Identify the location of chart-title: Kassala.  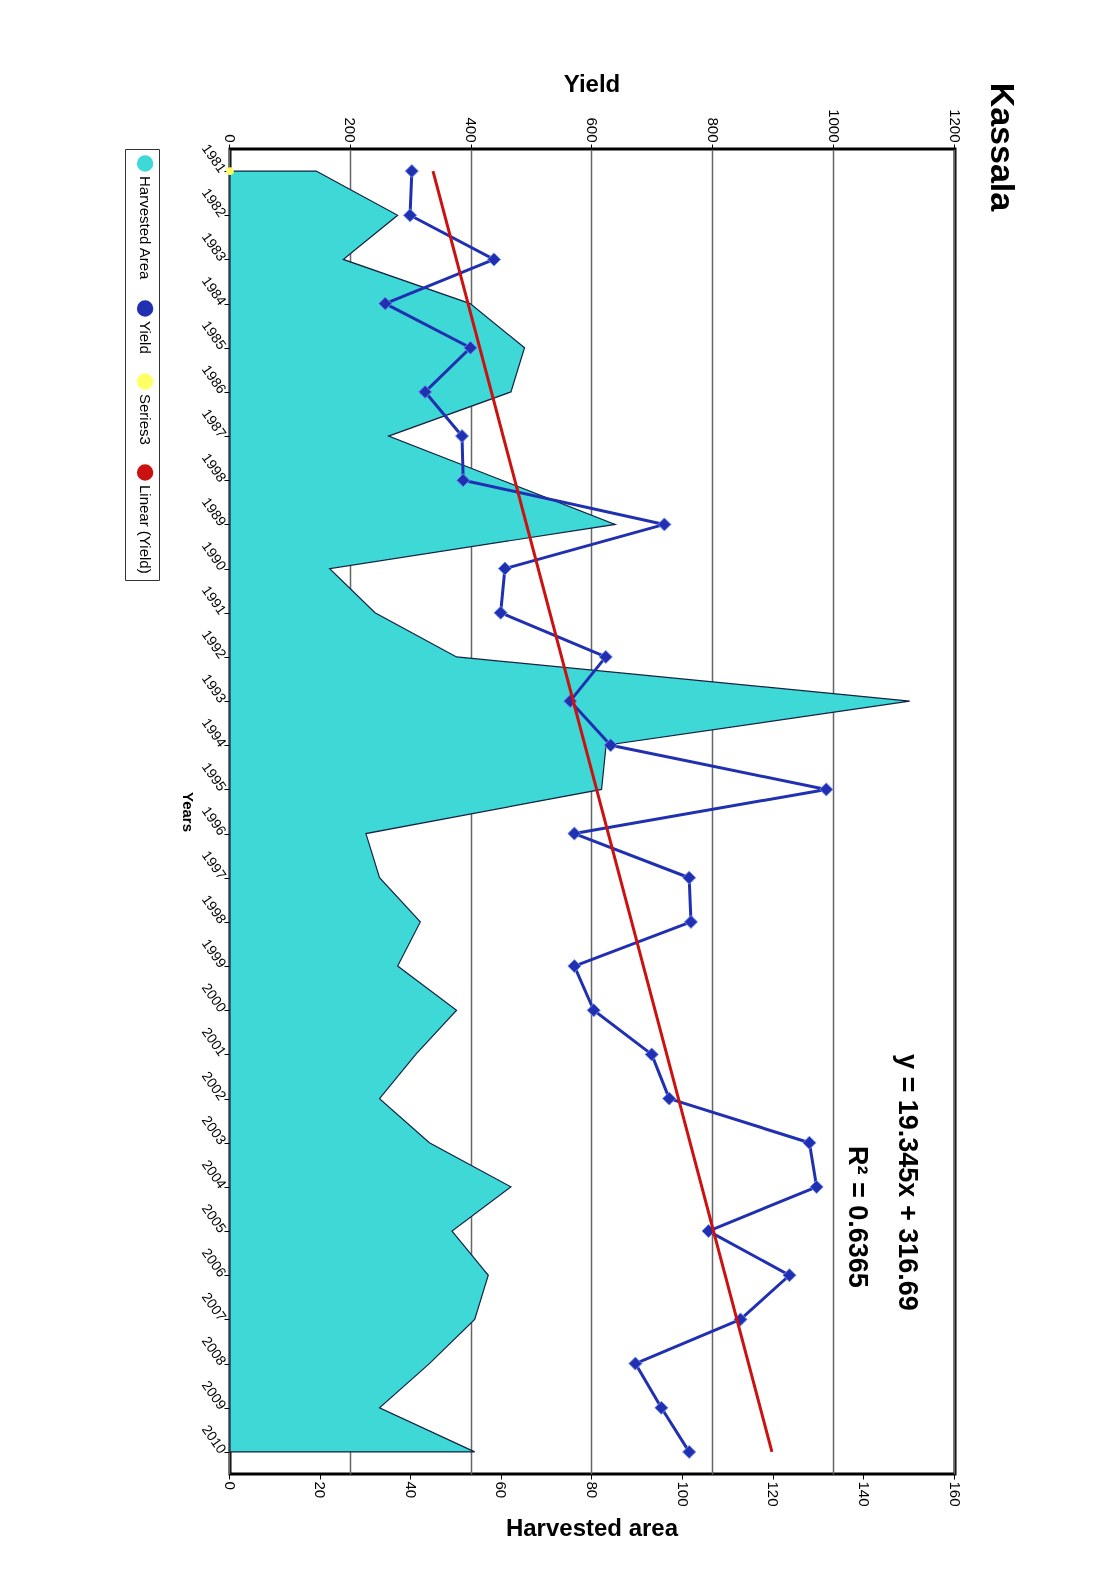
(1003, 147).